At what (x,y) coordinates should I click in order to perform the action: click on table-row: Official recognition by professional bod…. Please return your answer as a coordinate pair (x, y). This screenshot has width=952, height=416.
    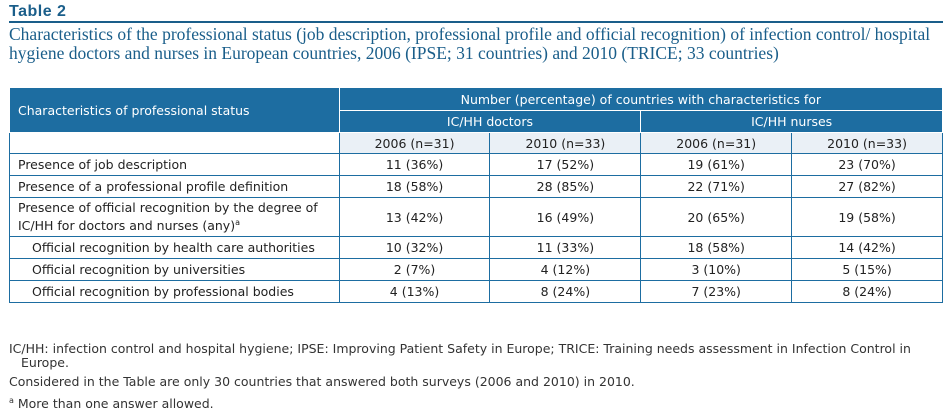
    Looking at the image, I should click on (476, 291).